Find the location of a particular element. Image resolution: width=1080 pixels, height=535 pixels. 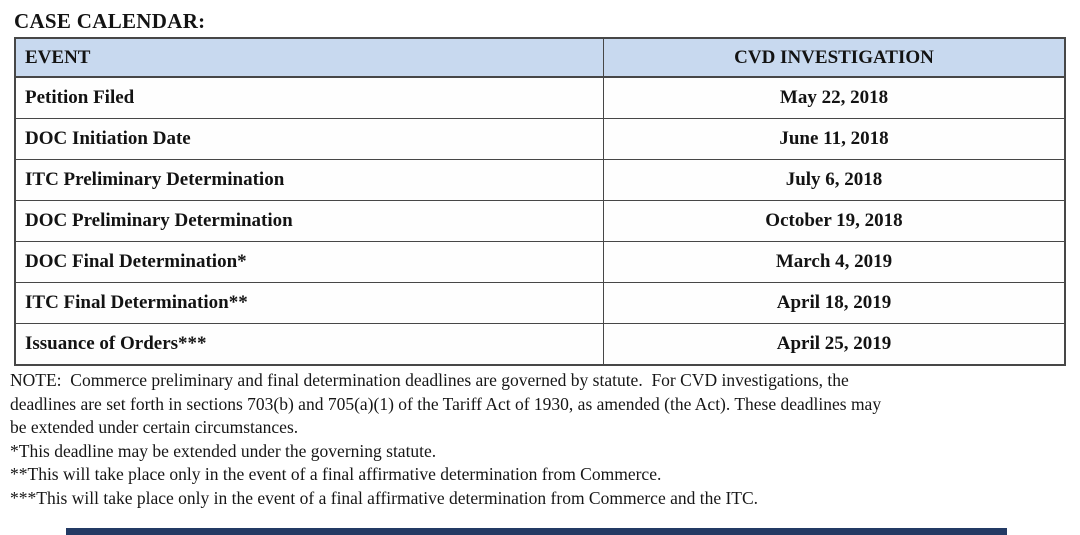

event-cell: DOC Preliminary Determination is located at coordinates (309, 221).